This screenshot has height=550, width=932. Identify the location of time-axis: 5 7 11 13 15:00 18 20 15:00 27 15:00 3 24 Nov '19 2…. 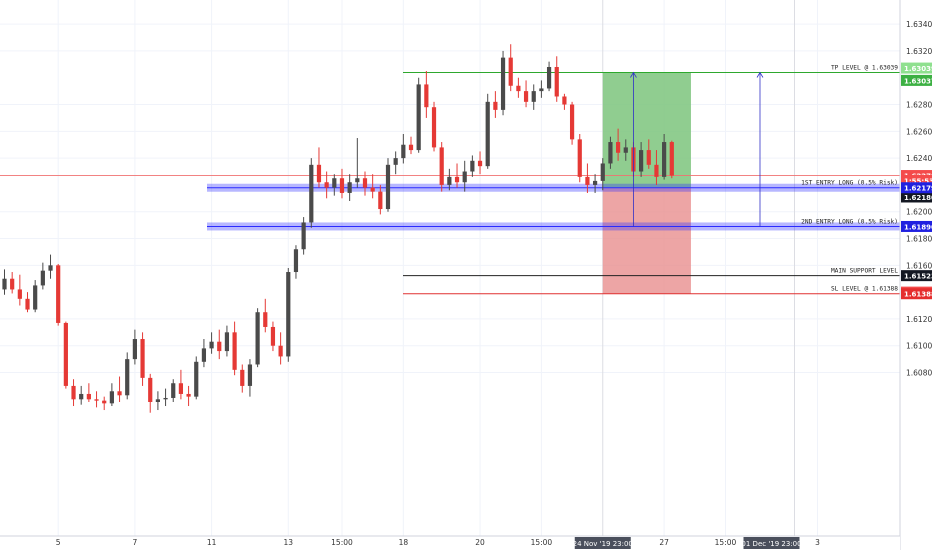
(450, 542).